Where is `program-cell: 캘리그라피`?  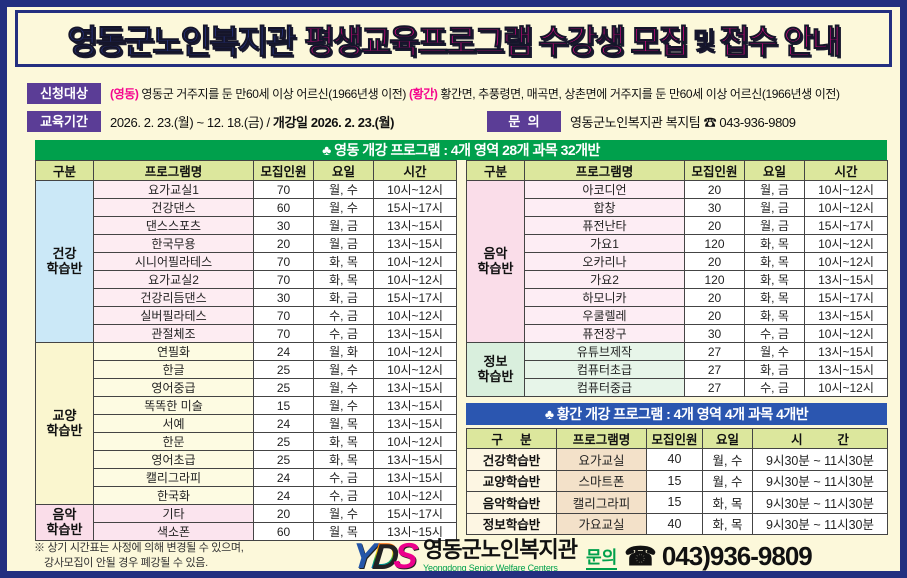
program-cell: 캘리그라피 is located at coordinates (601, 502).